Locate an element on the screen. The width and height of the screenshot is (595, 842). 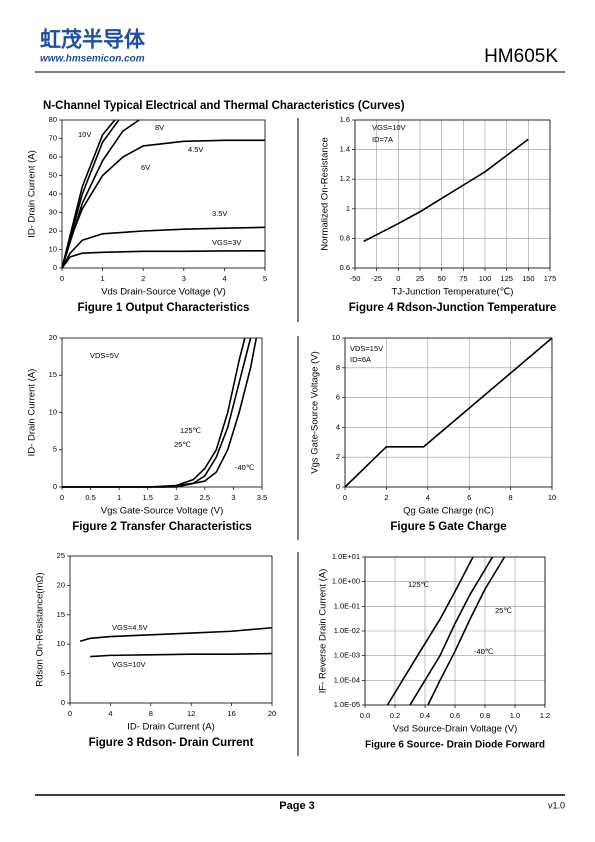
y-tick-label: 40 is located at coordinates (53, 193).